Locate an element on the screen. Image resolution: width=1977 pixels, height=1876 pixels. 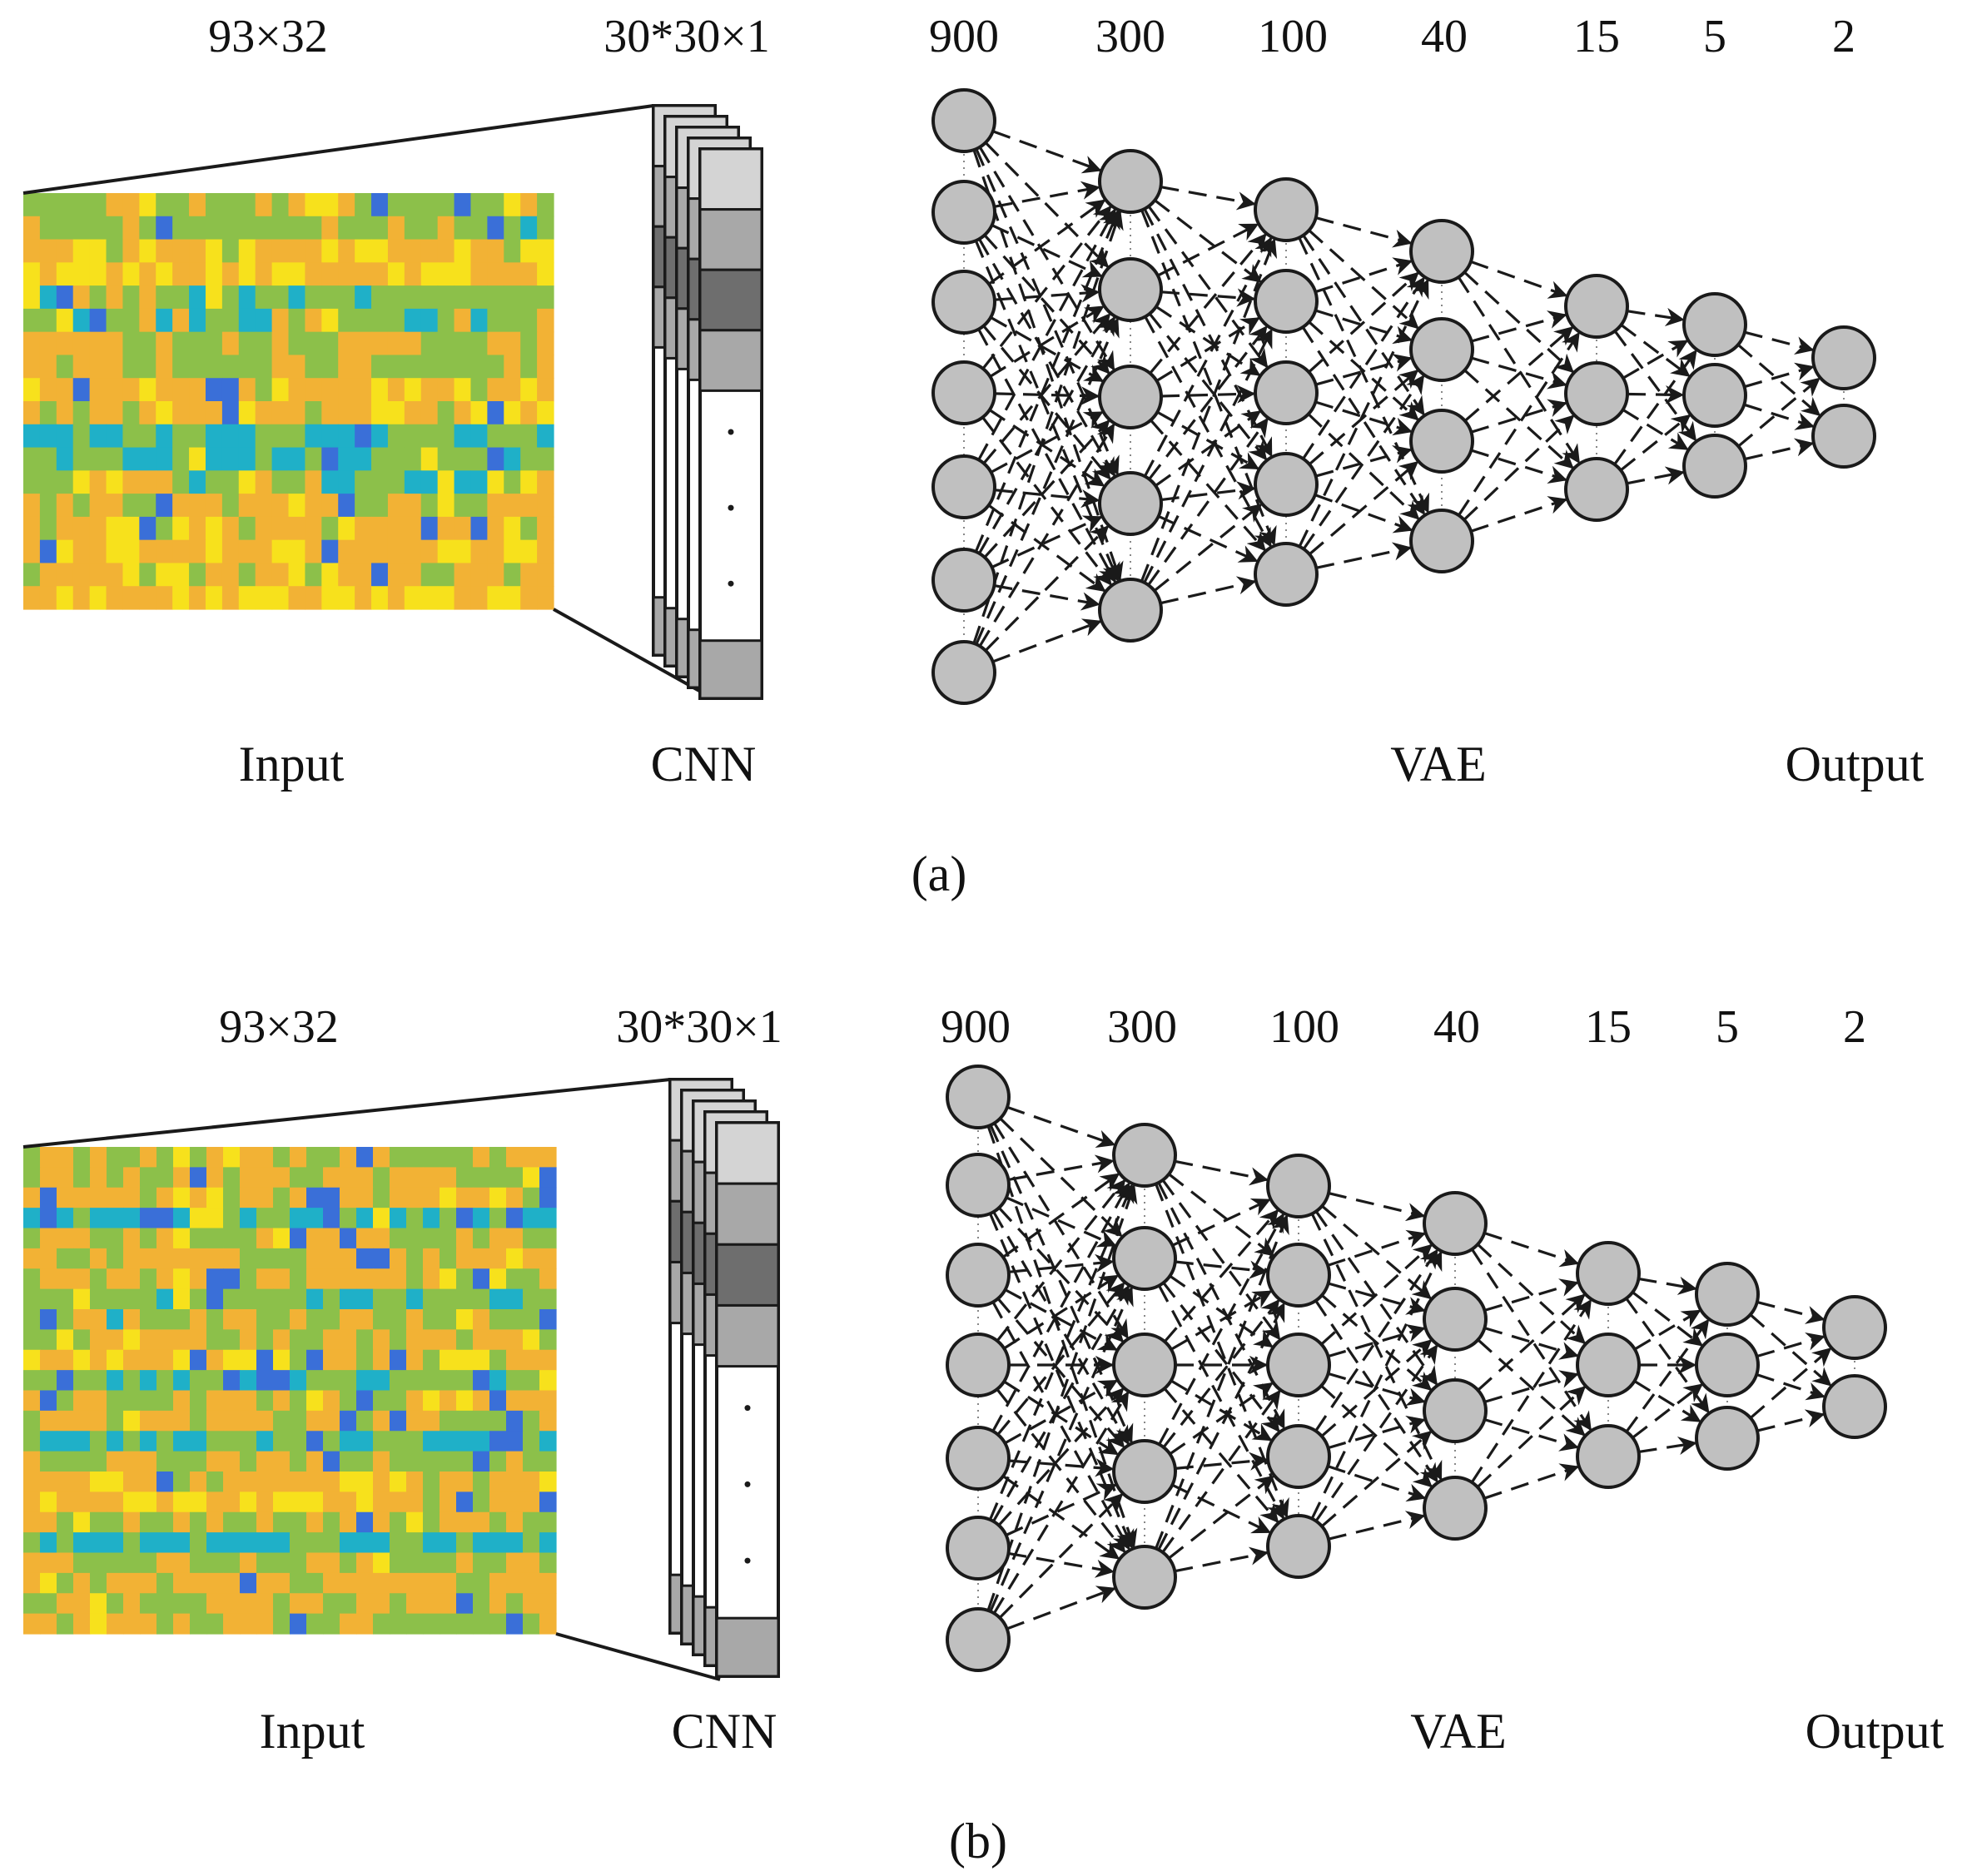
panel-a-layer-size-2: 100 is located at coordinates (1293, 36).